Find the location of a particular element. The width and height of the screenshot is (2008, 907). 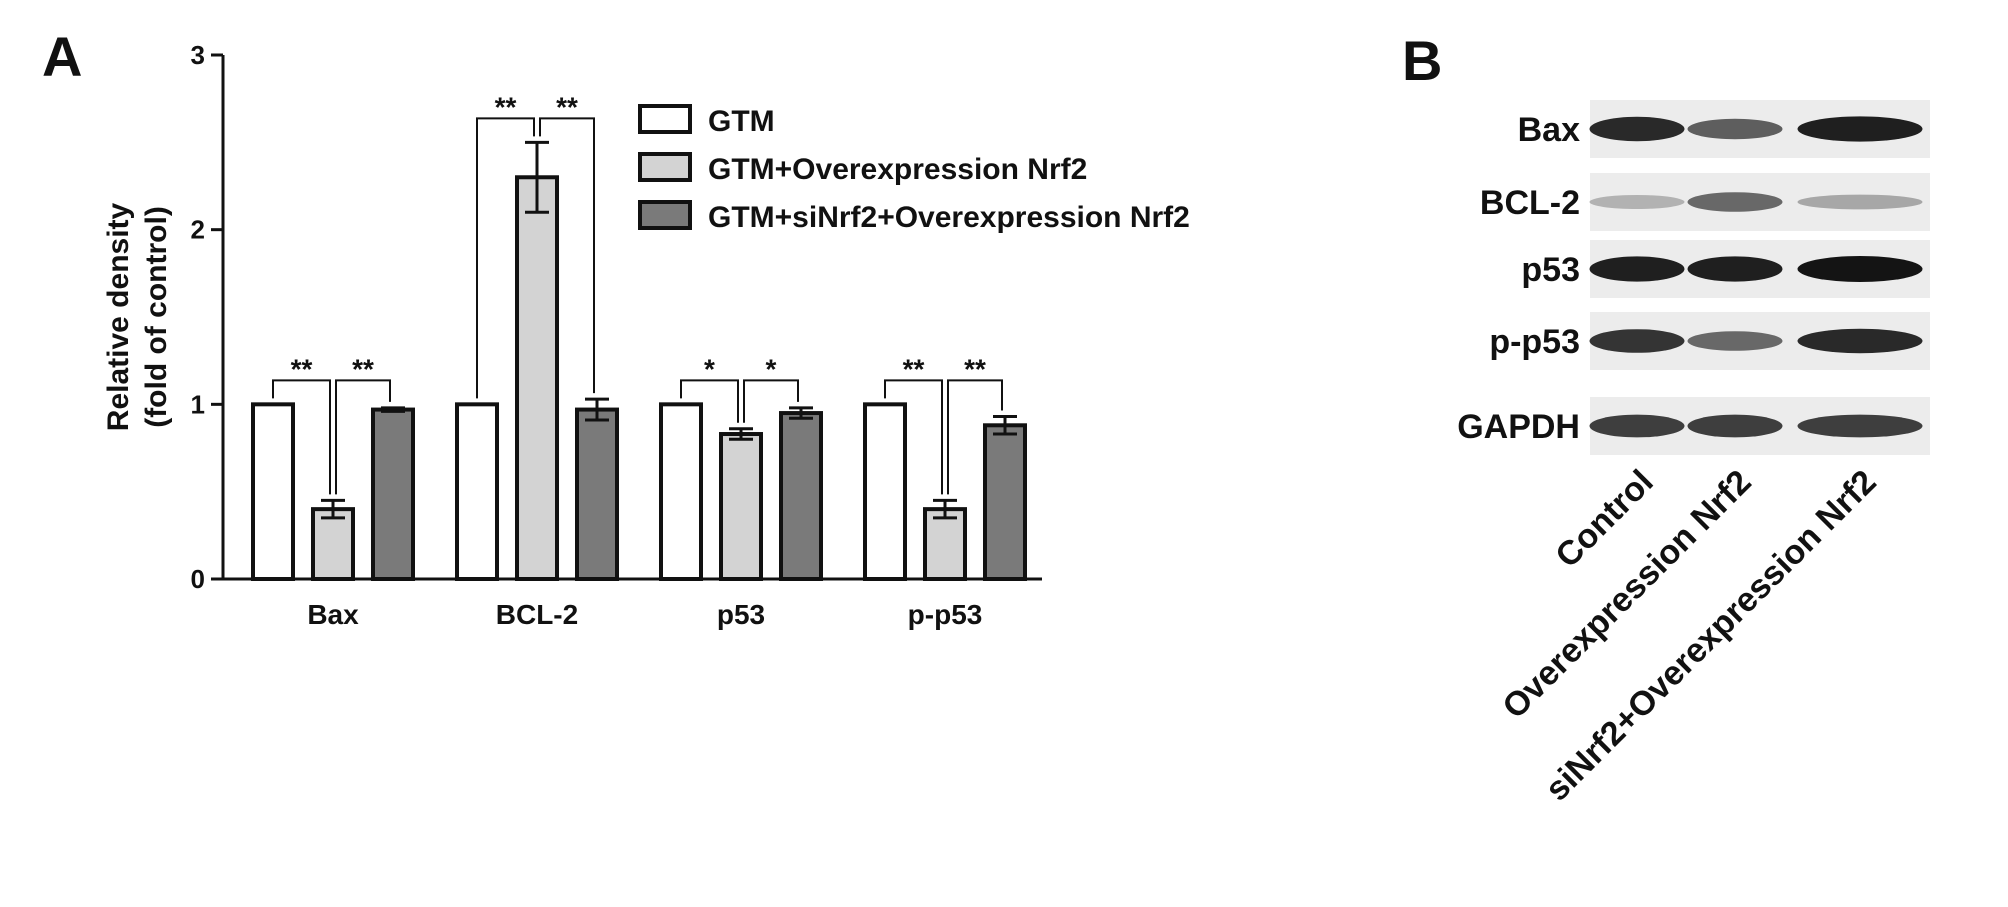

y-tick-label: 1 is located at coordinates (198, 404).